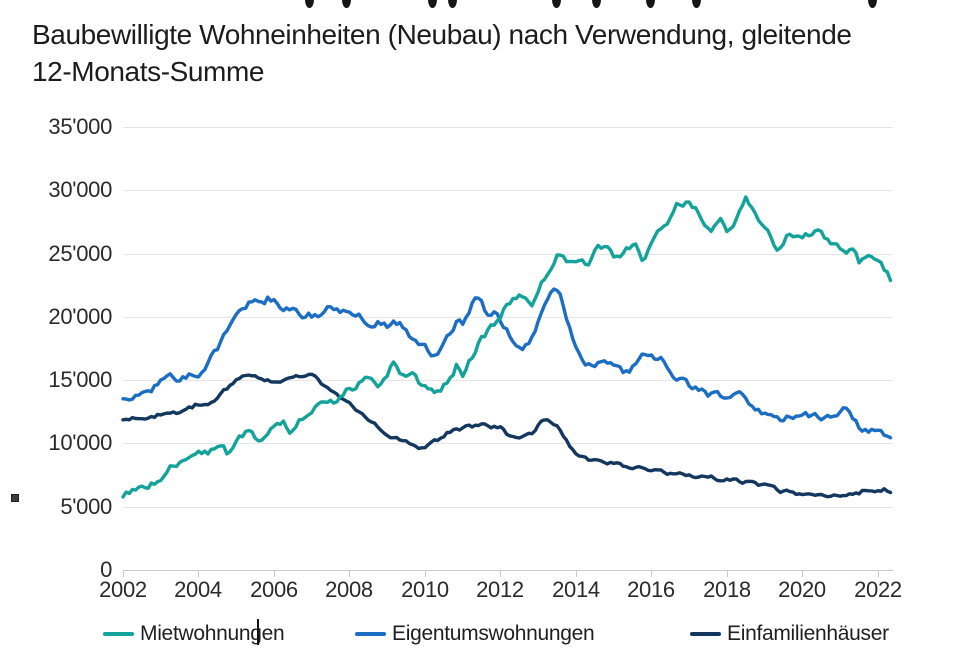 The image size is (960, 666). What do you see at coordinates (80, 442) in the screenshot?
I see `y-tick-label: 10'000` at bounding box center [80, 442].